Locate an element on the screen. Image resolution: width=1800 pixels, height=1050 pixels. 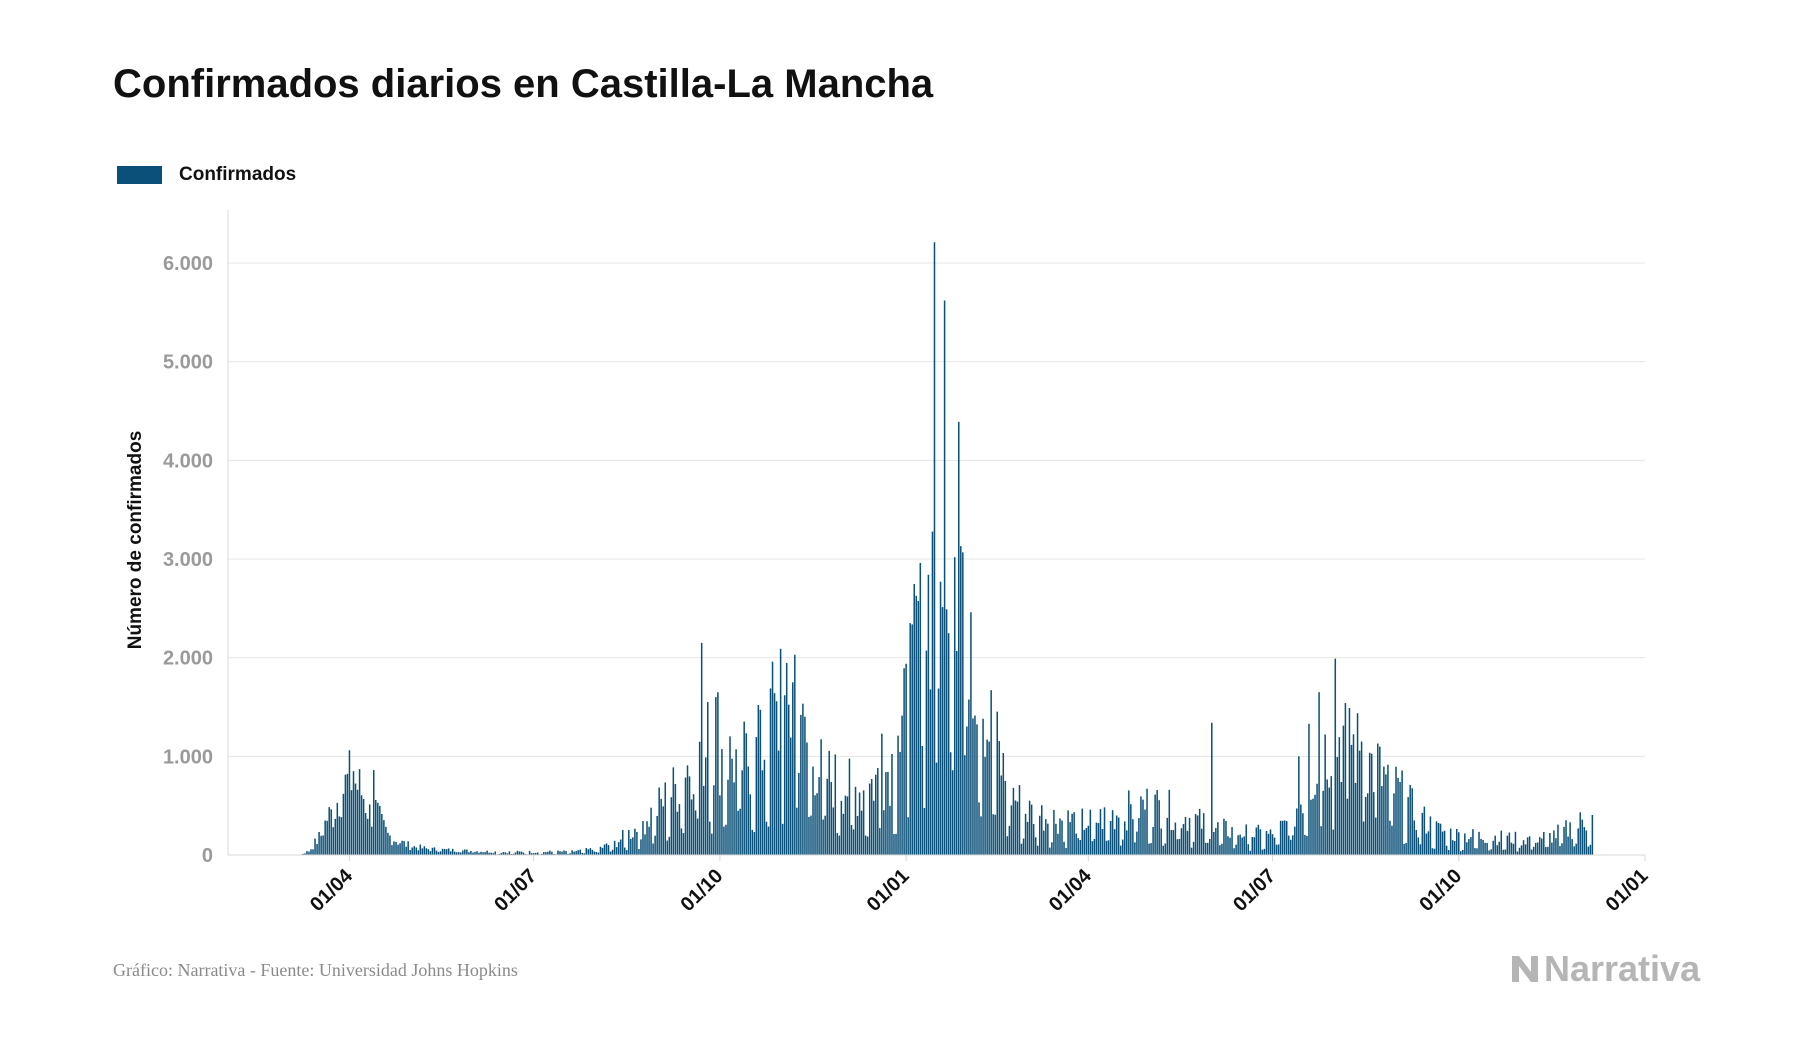
y-tick-label: 2.000 is located at coordinates (188, 659).